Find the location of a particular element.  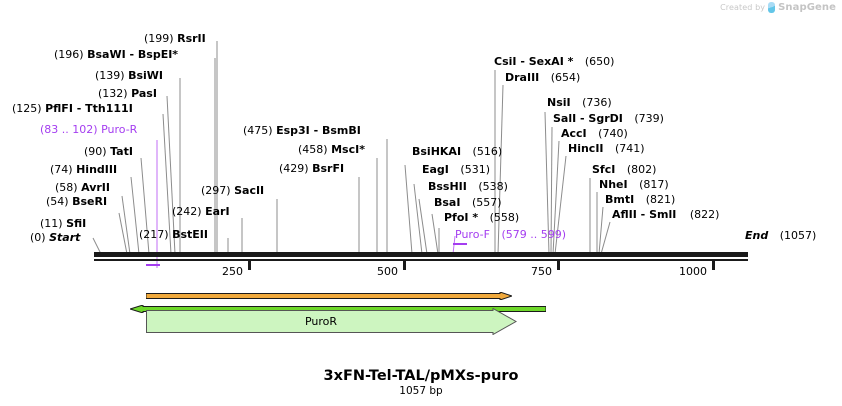

enzyme-label-nsii: NsiI (736) is located at coordinates (579, 102).